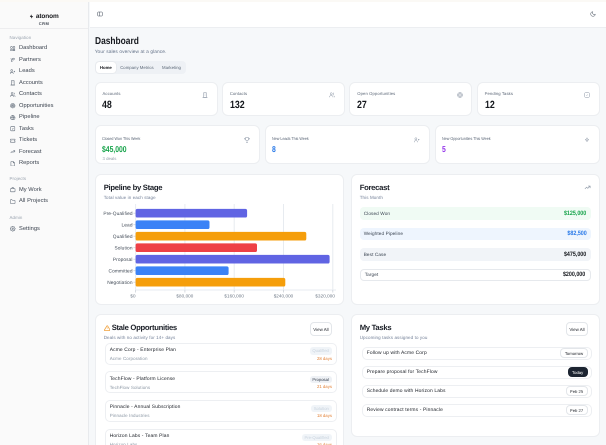 The image size is (606, 445). I want to click on svg-text: Proposal, so click(123, 260).